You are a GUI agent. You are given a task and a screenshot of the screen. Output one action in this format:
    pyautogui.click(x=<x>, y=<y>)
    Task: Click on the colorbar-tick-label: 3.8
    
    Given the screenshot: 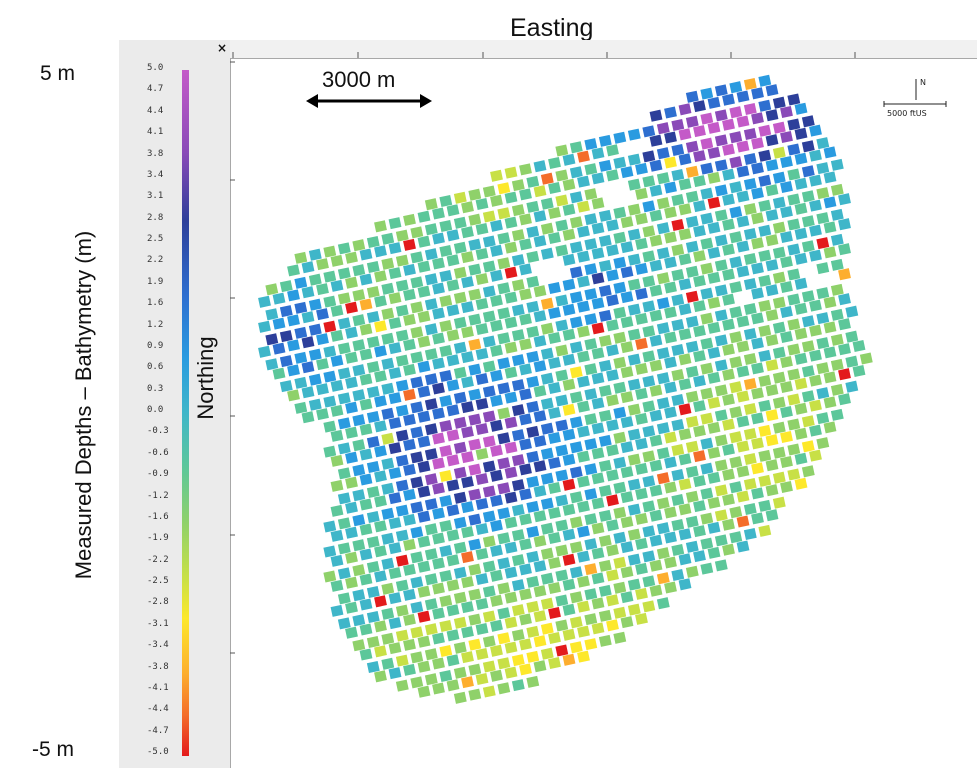 What is the action you would take?
    pyautogui.click(x=155, y=153)
    